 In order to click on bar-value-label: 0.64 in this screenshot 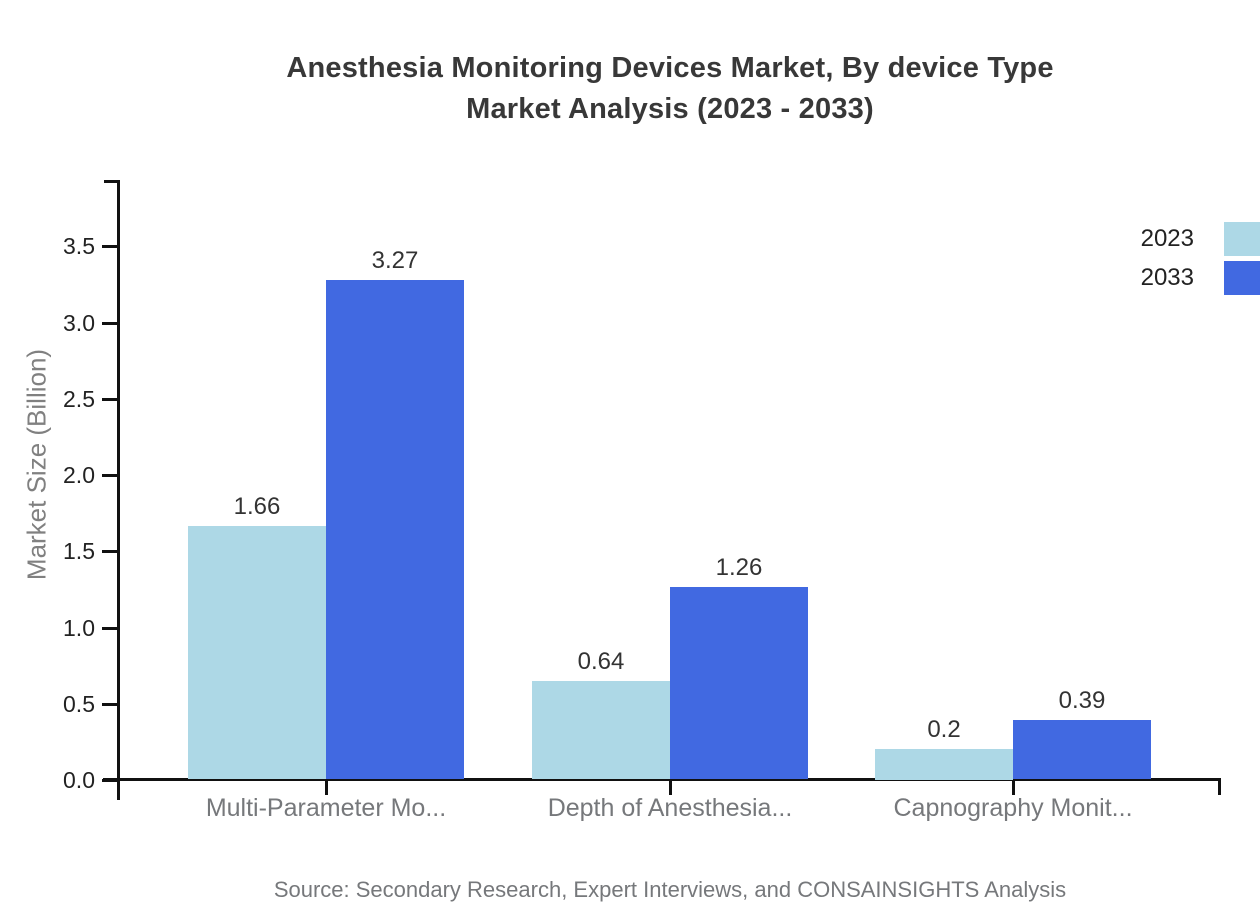, I will do `click(601, 661)`.